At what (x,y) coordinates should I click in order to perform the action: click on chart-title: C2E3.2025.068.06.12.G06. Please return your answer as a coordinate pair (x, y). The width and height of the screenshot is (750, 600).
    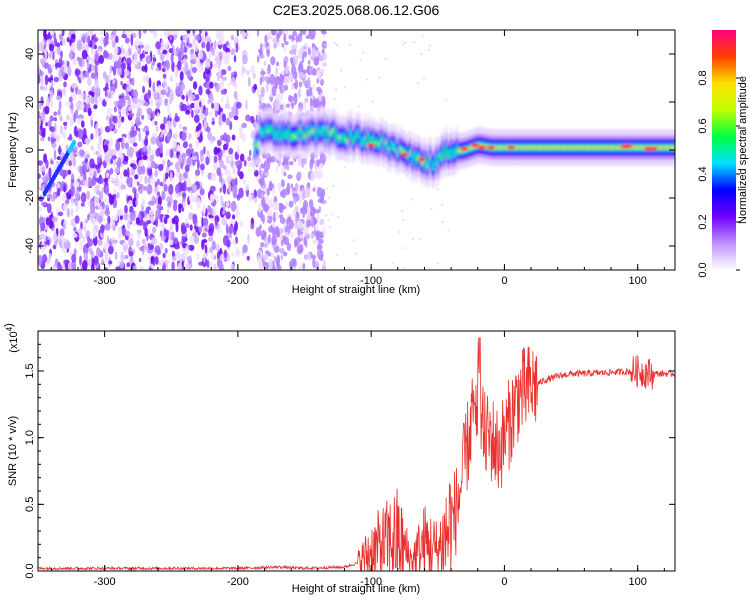
    Looking at the image, I should click on (356, 10).